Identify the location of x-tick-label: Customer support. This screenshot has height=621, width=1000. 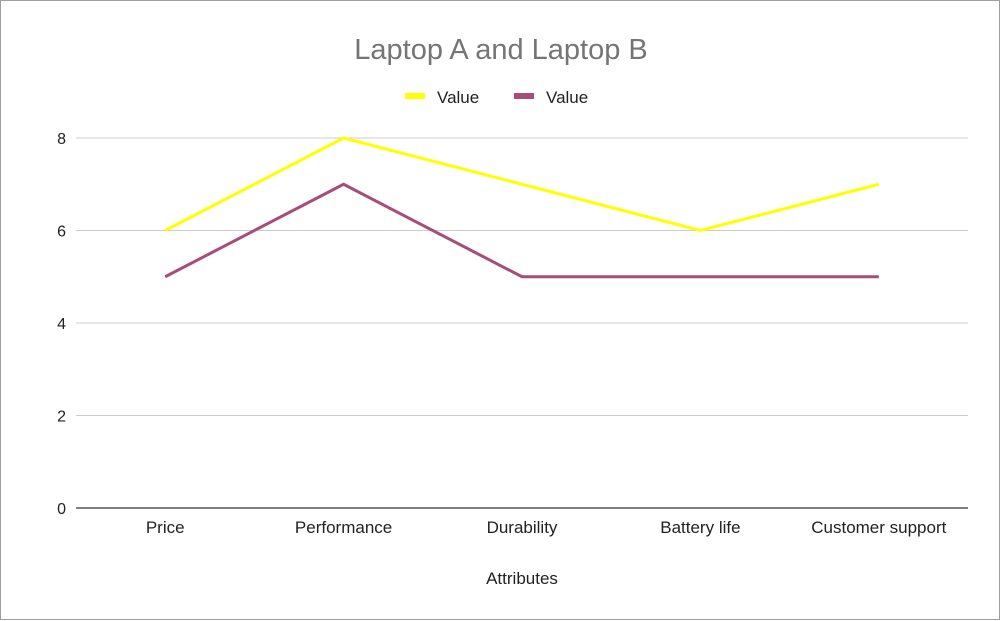
(878, 527).